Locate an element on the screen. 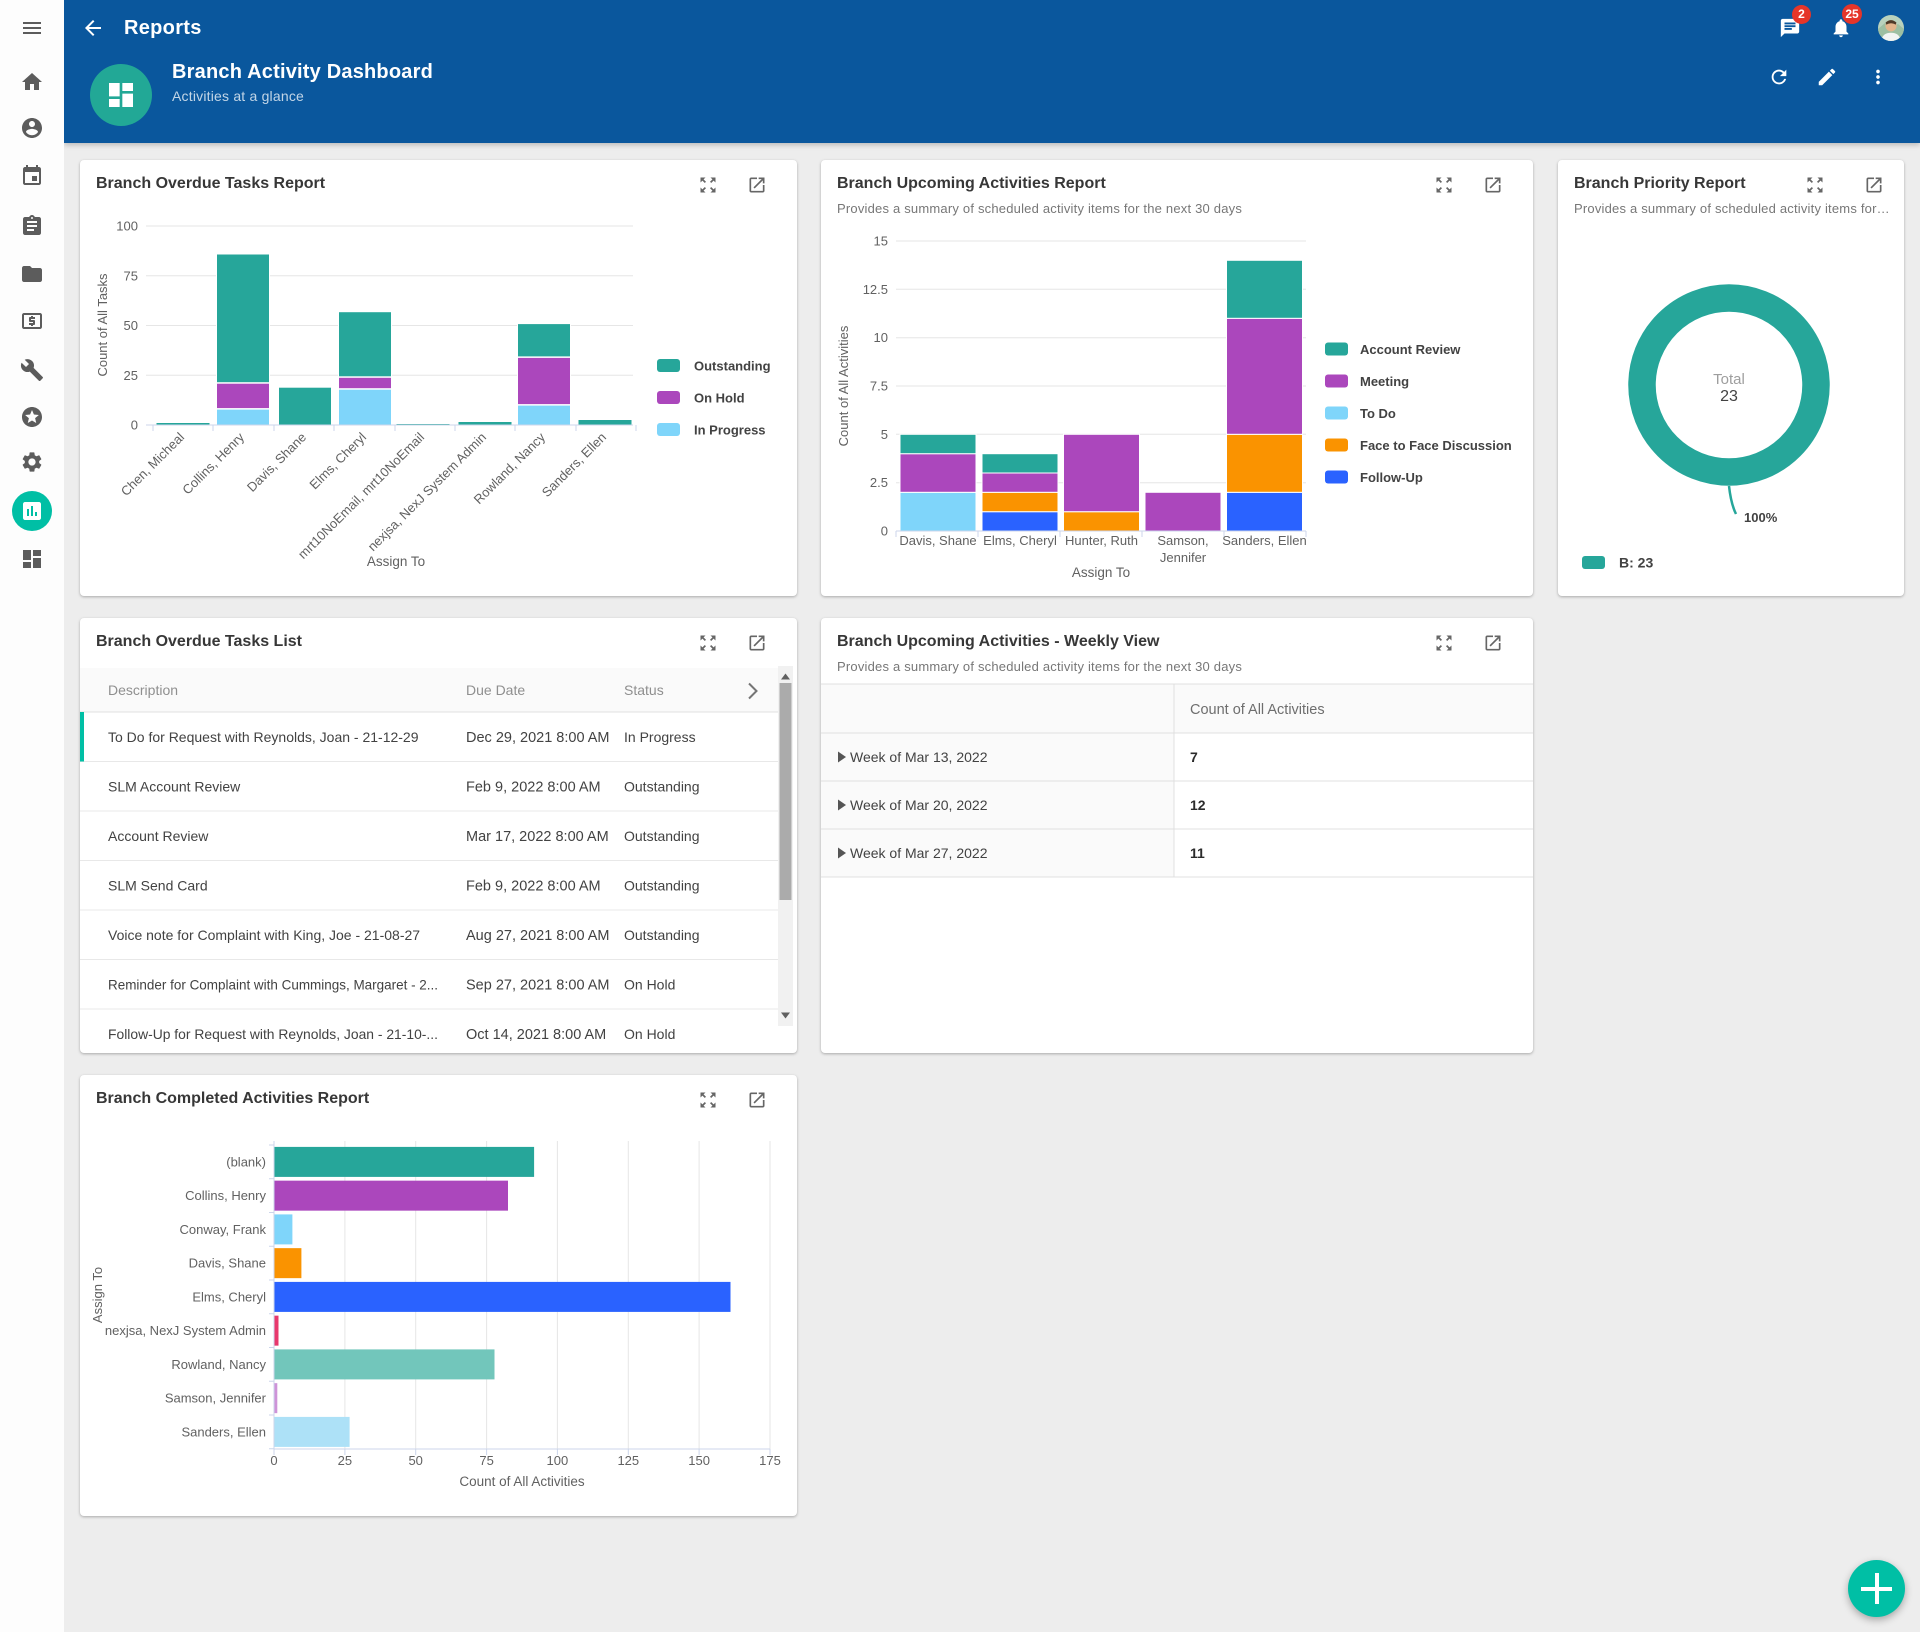 This screenshot has width=1920, height=1632. svg-text: Rowland, Nancy is located at coordinates (218, 1364).